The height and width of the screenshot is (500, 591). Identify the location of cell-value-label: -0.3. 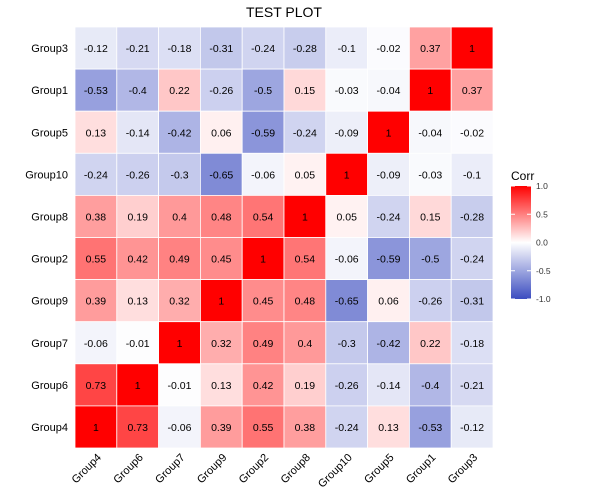
(179, 175).